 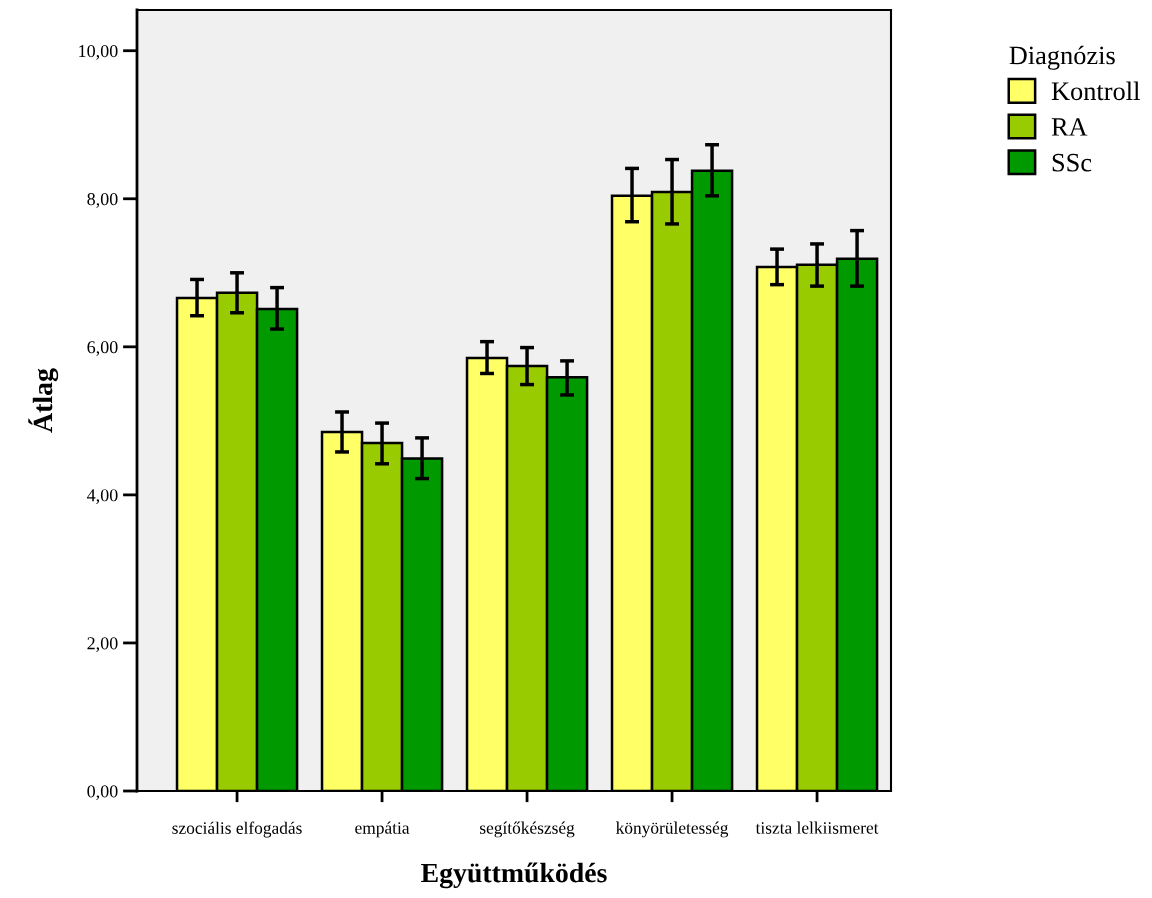 I want to click on legend-label: Kontroll, so click(x=1095, y=91).